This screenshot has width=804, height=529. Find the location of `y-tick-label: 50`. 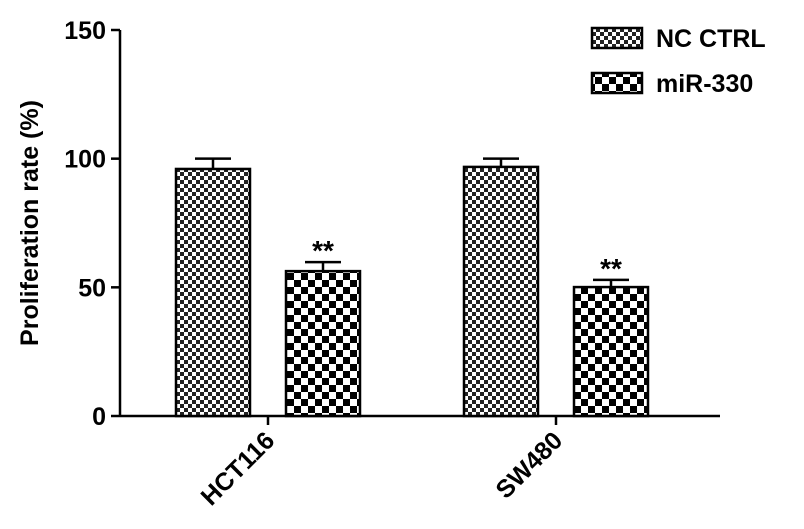

y-tick-label: 50 is located at coordinates (92, 288).